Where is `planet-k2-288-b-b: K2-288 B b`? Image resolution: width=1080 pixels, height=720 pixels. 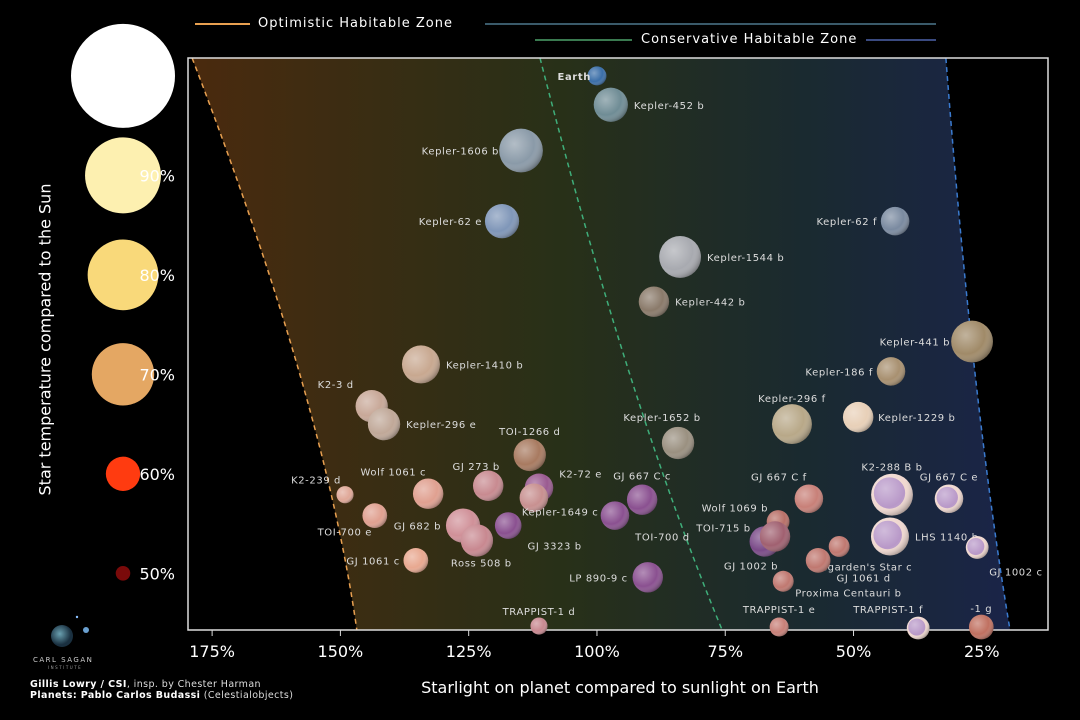
planet-k2-288-b-b: K2-288 B b is located at coordinates (891, 489).